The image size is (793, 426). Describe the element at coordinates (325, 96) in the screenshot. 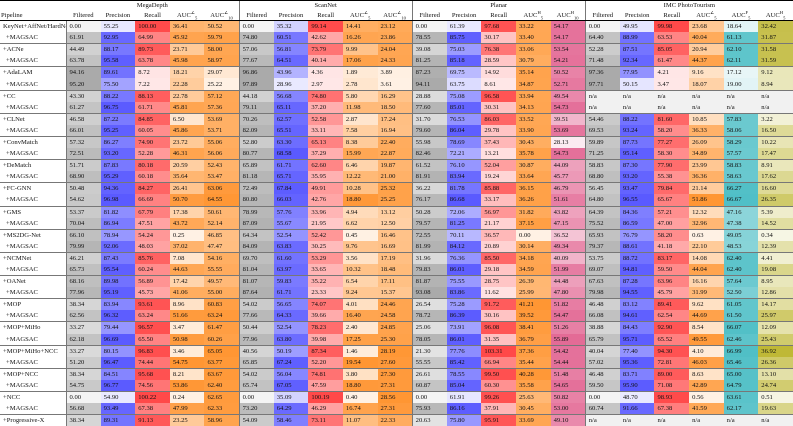

I see `value-cell: 74.80` at that location.